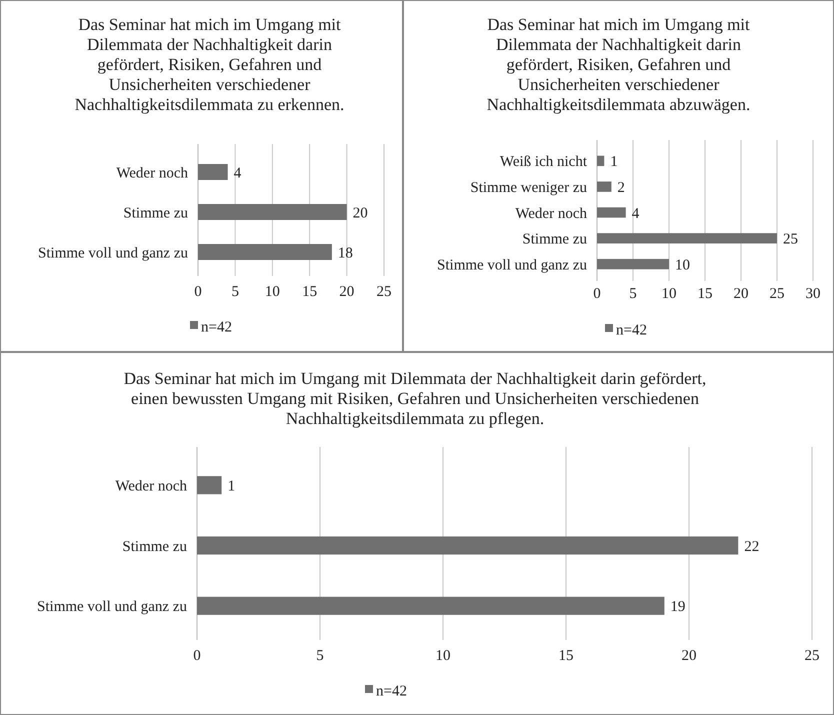  What do you see at coordinates (790, 240) in the screenshot?
I see `data-label: 25` at bounding box center [790, 240].